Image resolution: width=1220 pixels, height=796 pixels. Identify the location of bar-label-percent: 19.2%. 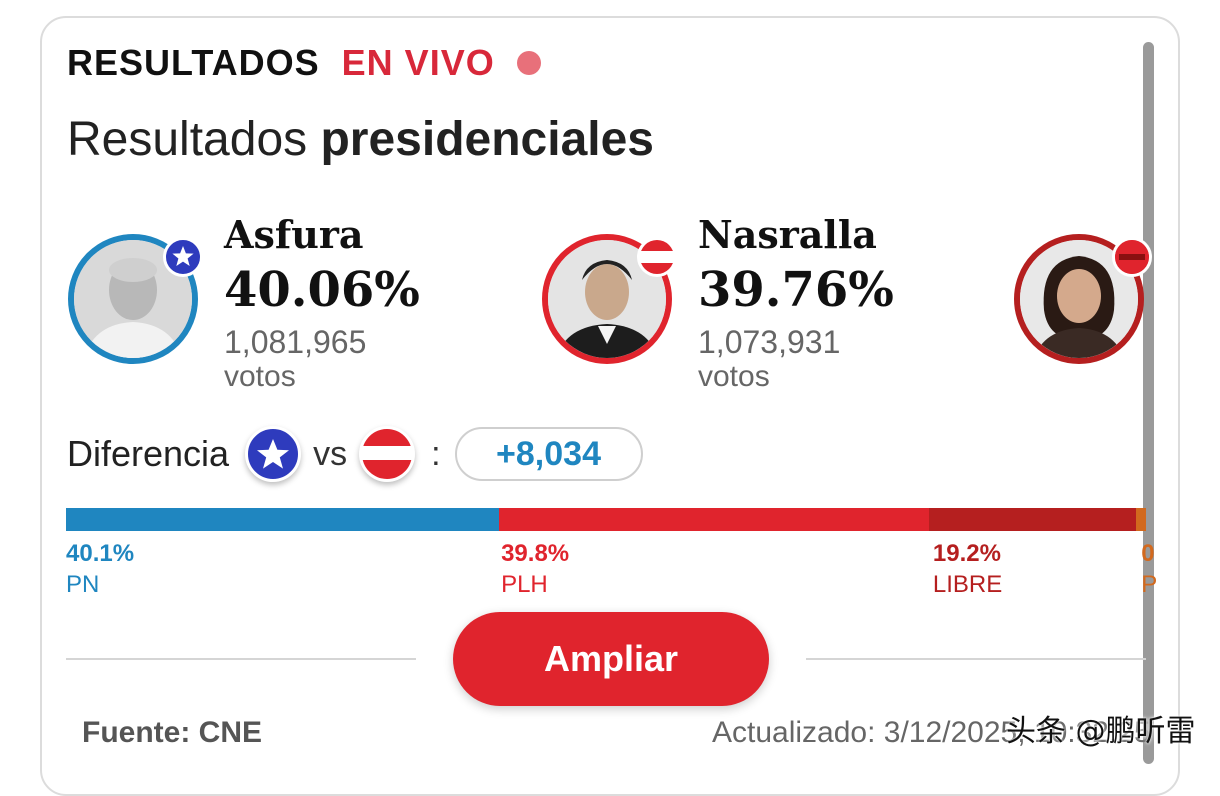
(966, 553).